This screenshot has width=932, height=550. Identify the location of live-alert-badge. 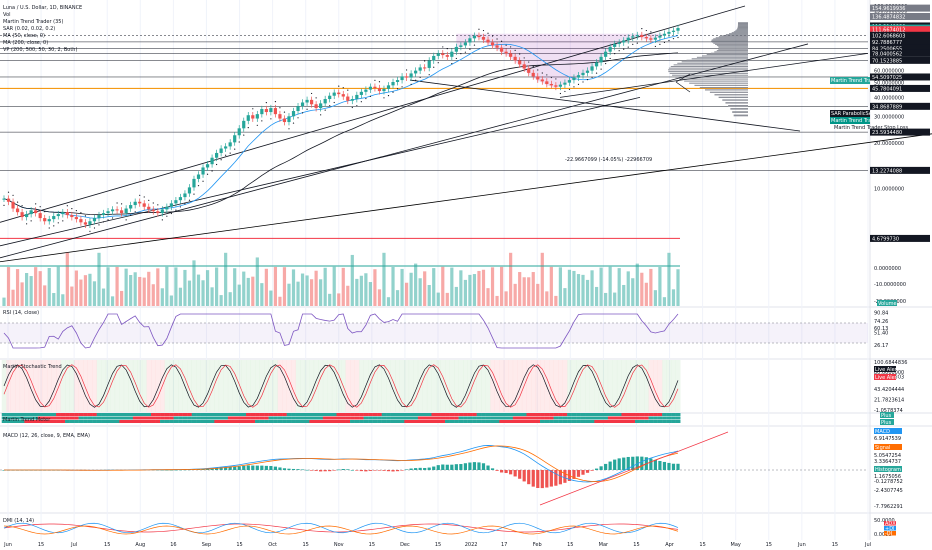
(850, 80).